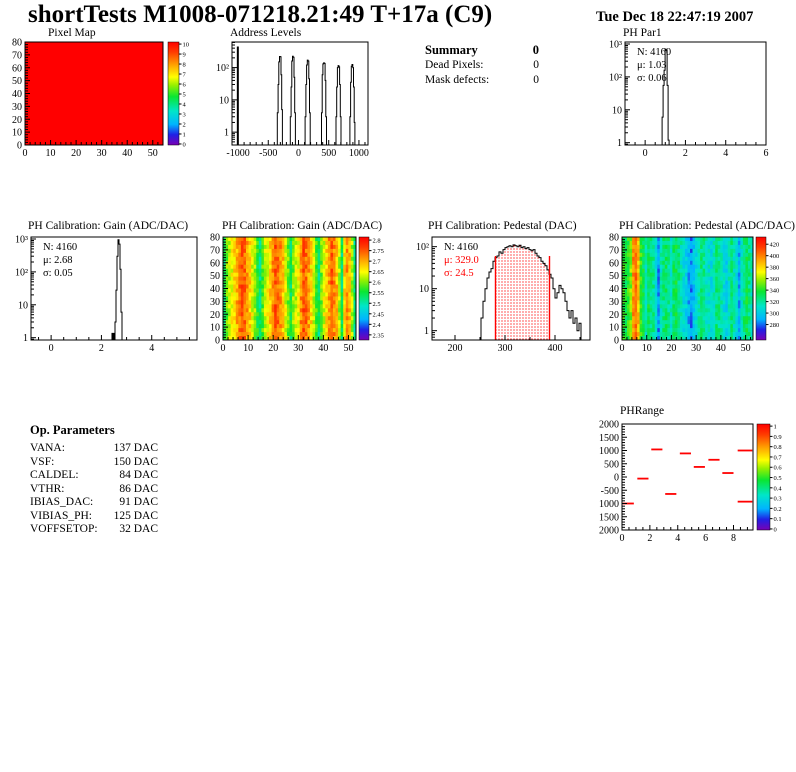 The image size is (796, 772). What do you see at coordinates (47, 488) in the screenshot?
I see `op-param-label: VTHR:` at bounding box center [47, 488].